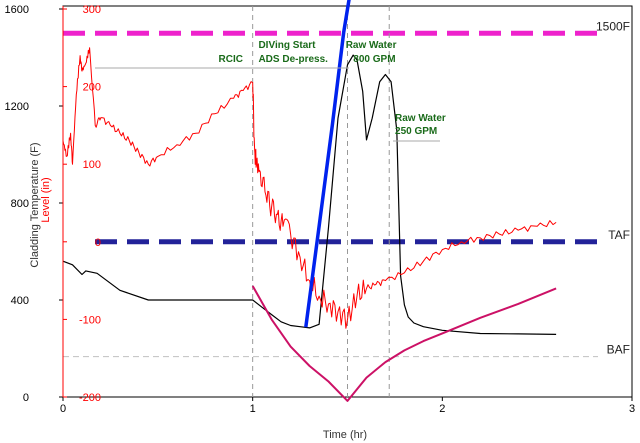 This screenshot has width=640, height=443. Describe the element at coordinates (90, 398) in the screenshot. I see `level-tick-label: -200` at that location.